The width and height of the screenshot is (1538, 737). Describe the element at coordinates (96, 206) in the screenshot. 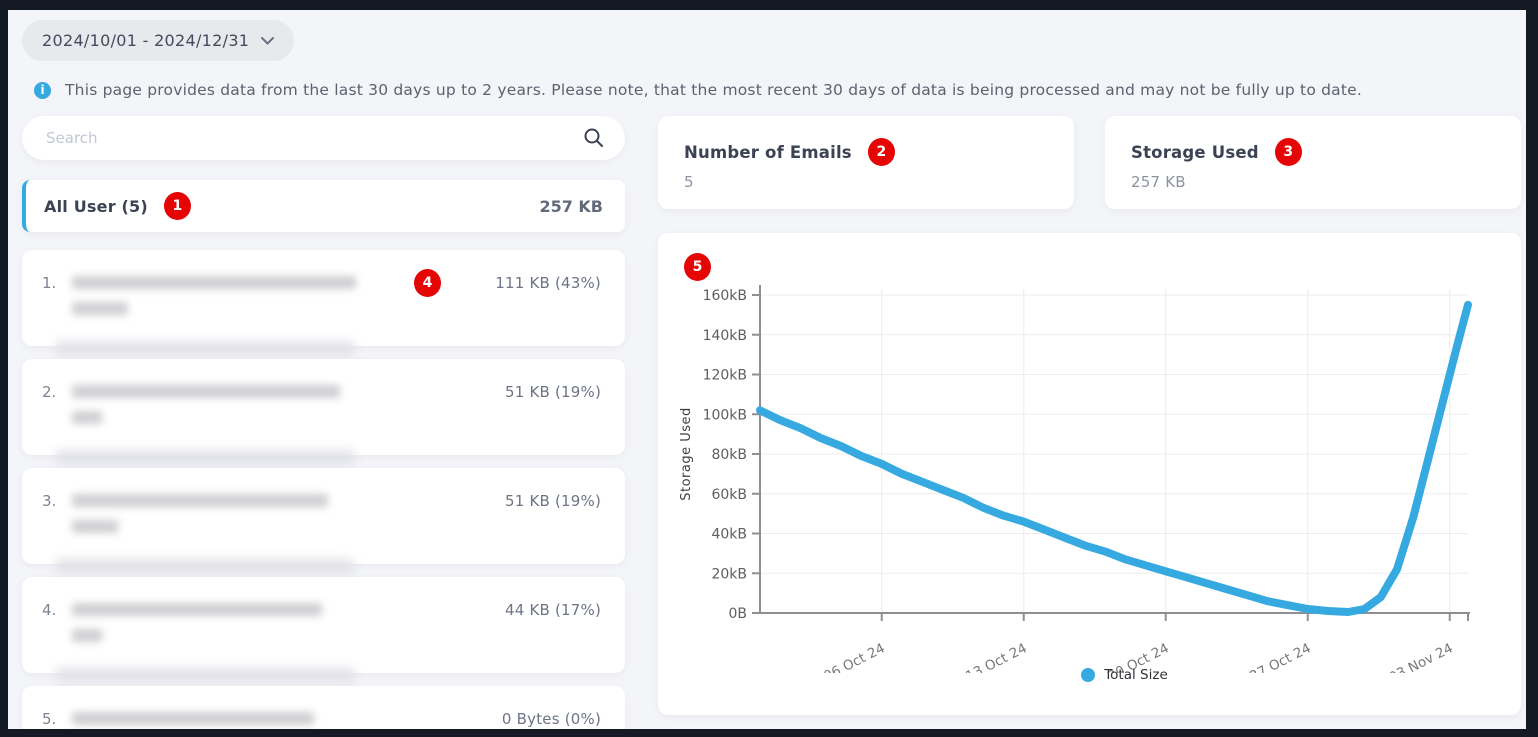

I see `all-user-label: All User (5)` at that location.